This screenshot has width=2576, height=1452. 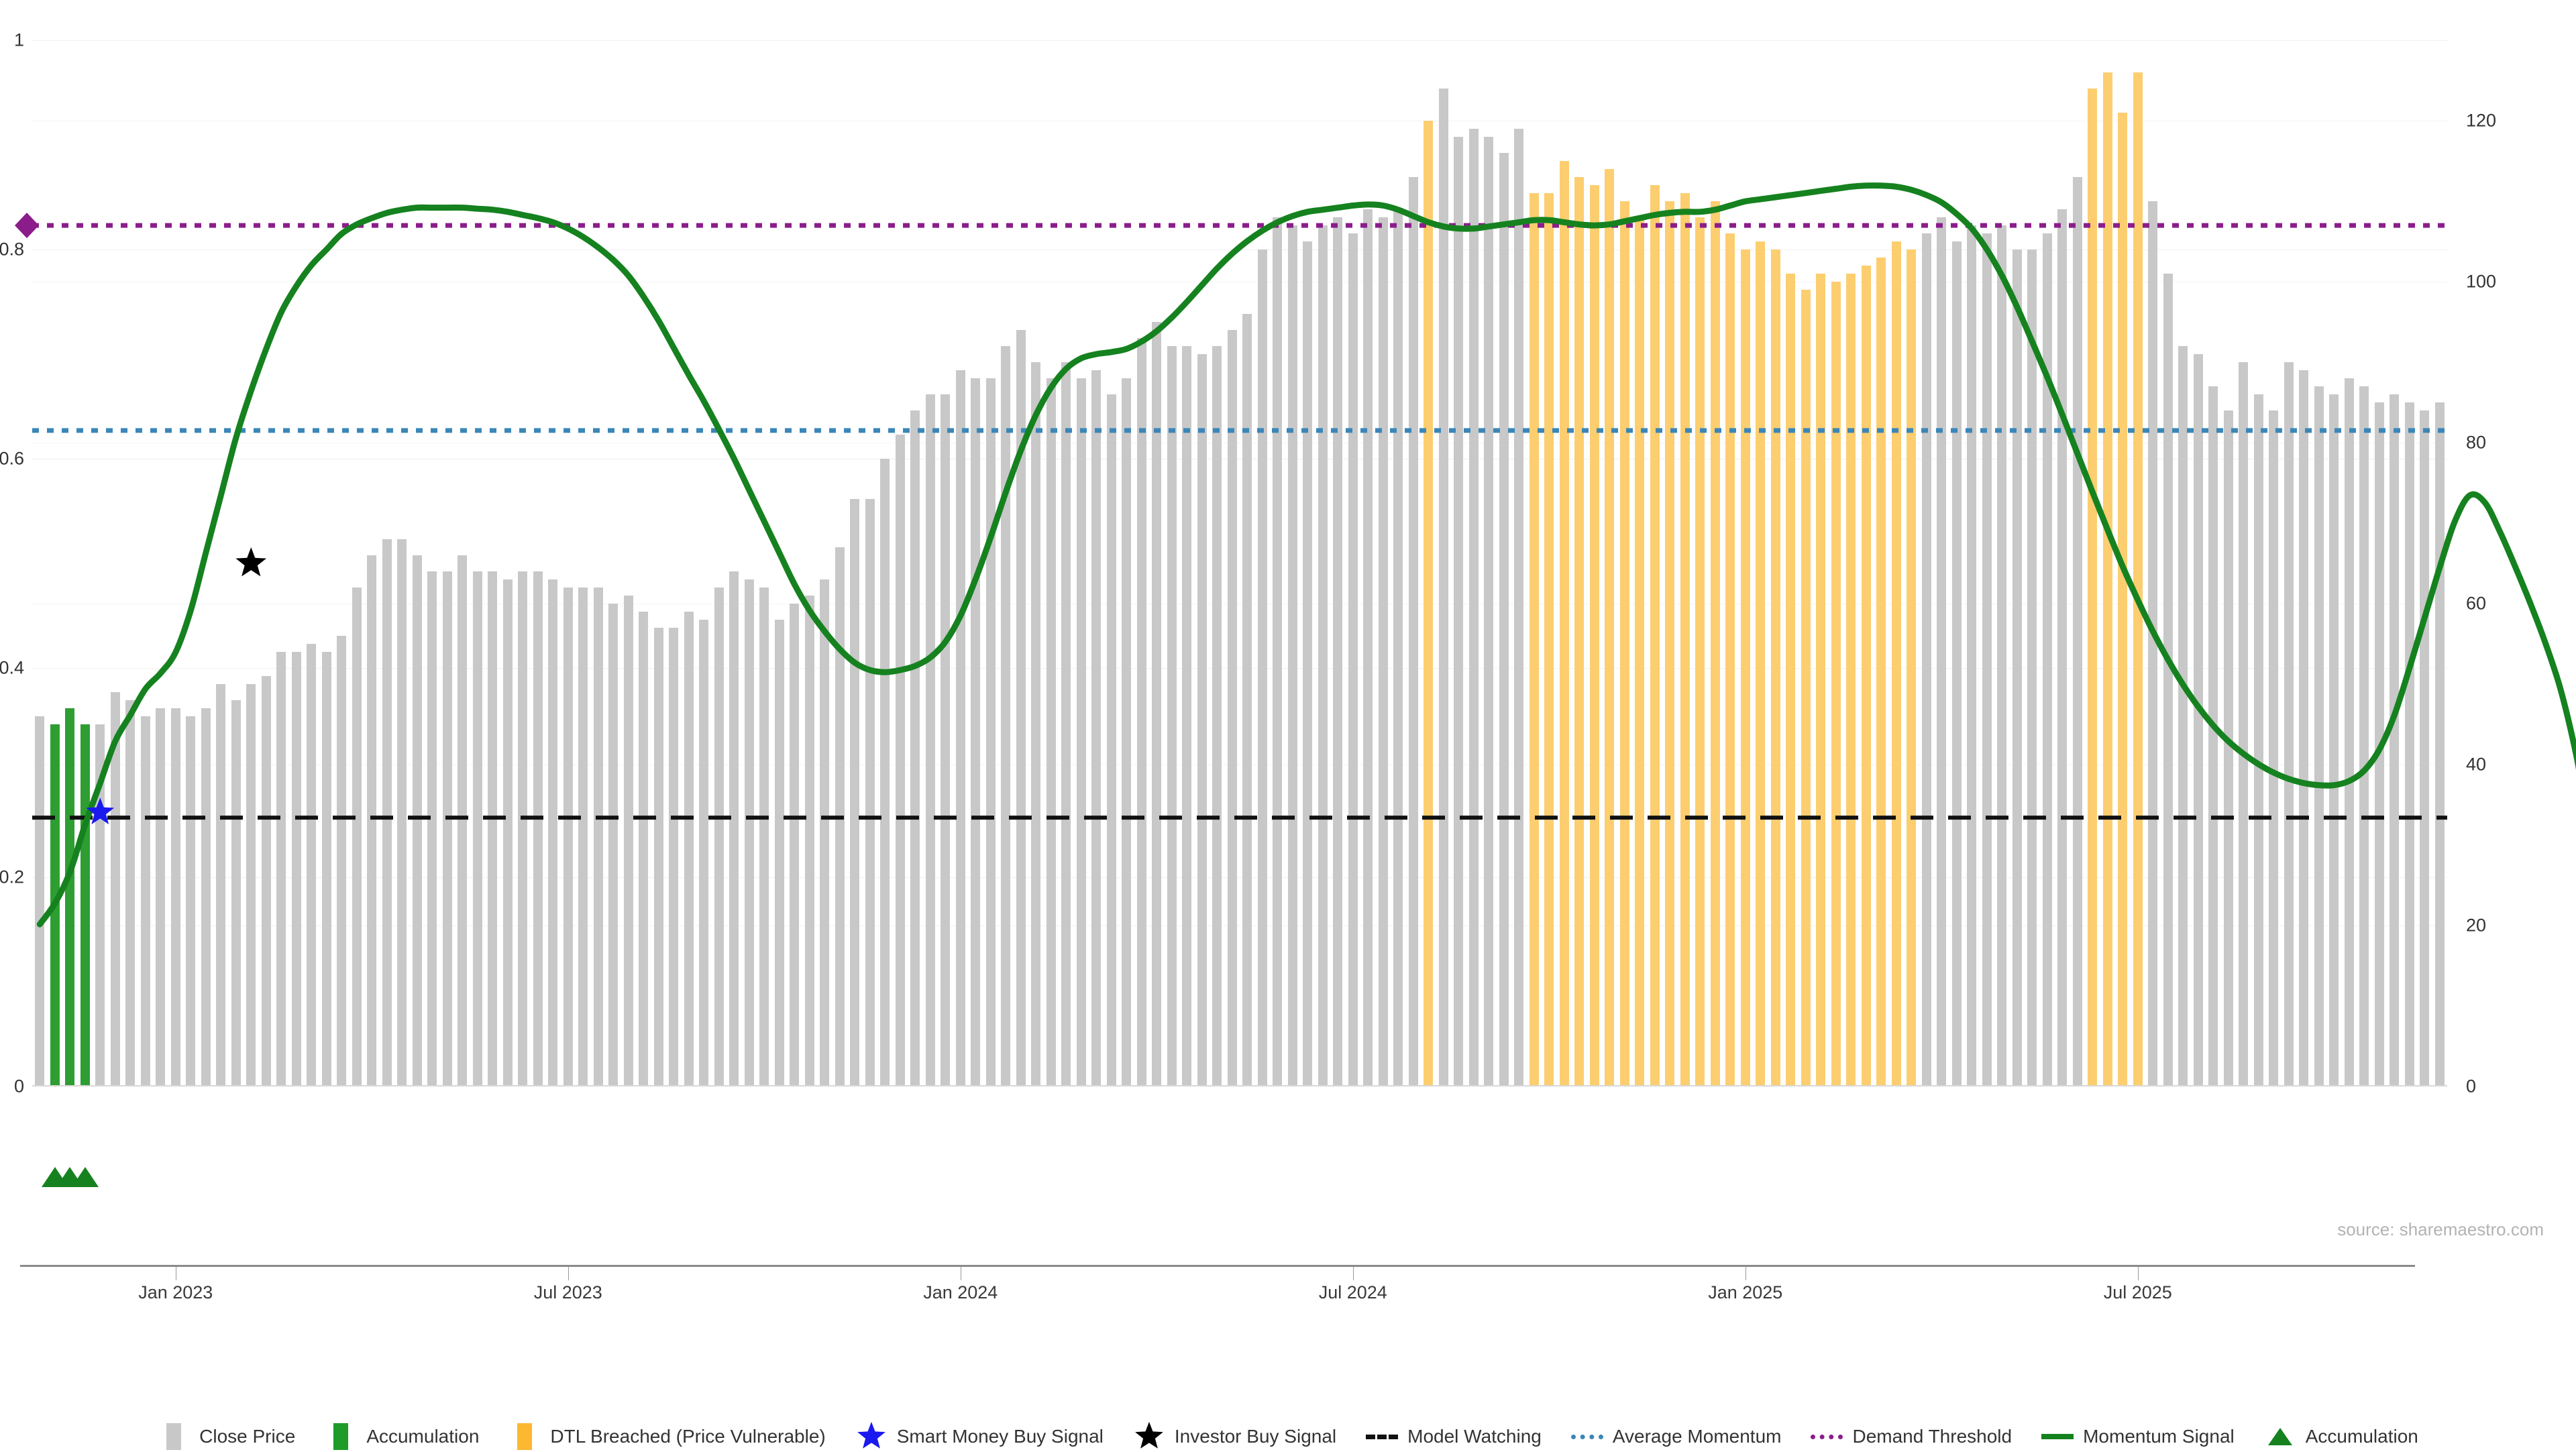 I want to click on marker-investor-buy-signal, so click(x=251, y=562).